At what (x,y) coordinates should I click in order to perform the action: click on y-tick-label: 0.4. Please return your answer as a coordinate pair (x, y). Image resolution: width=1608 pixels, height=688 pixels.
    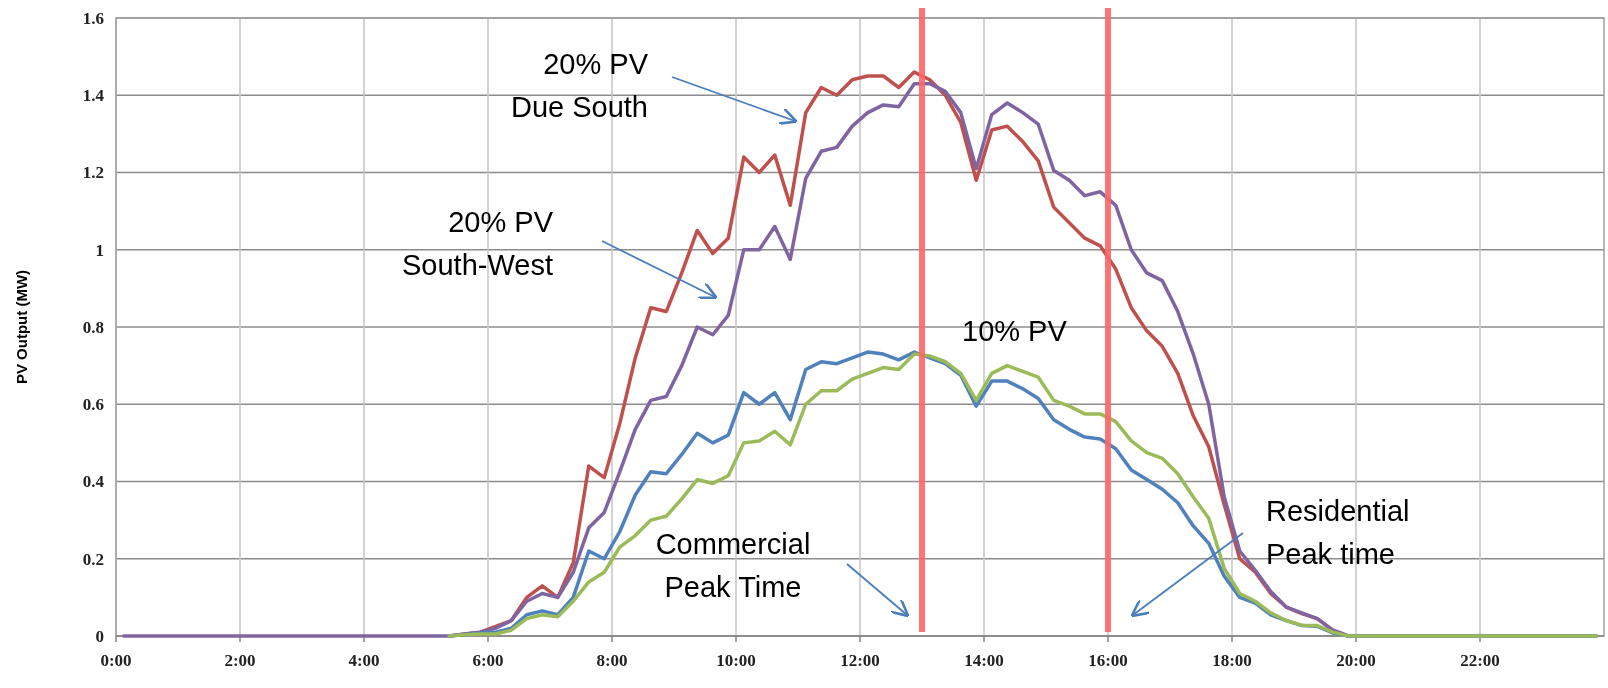
    Looking at the image, I should click on (93, 482).